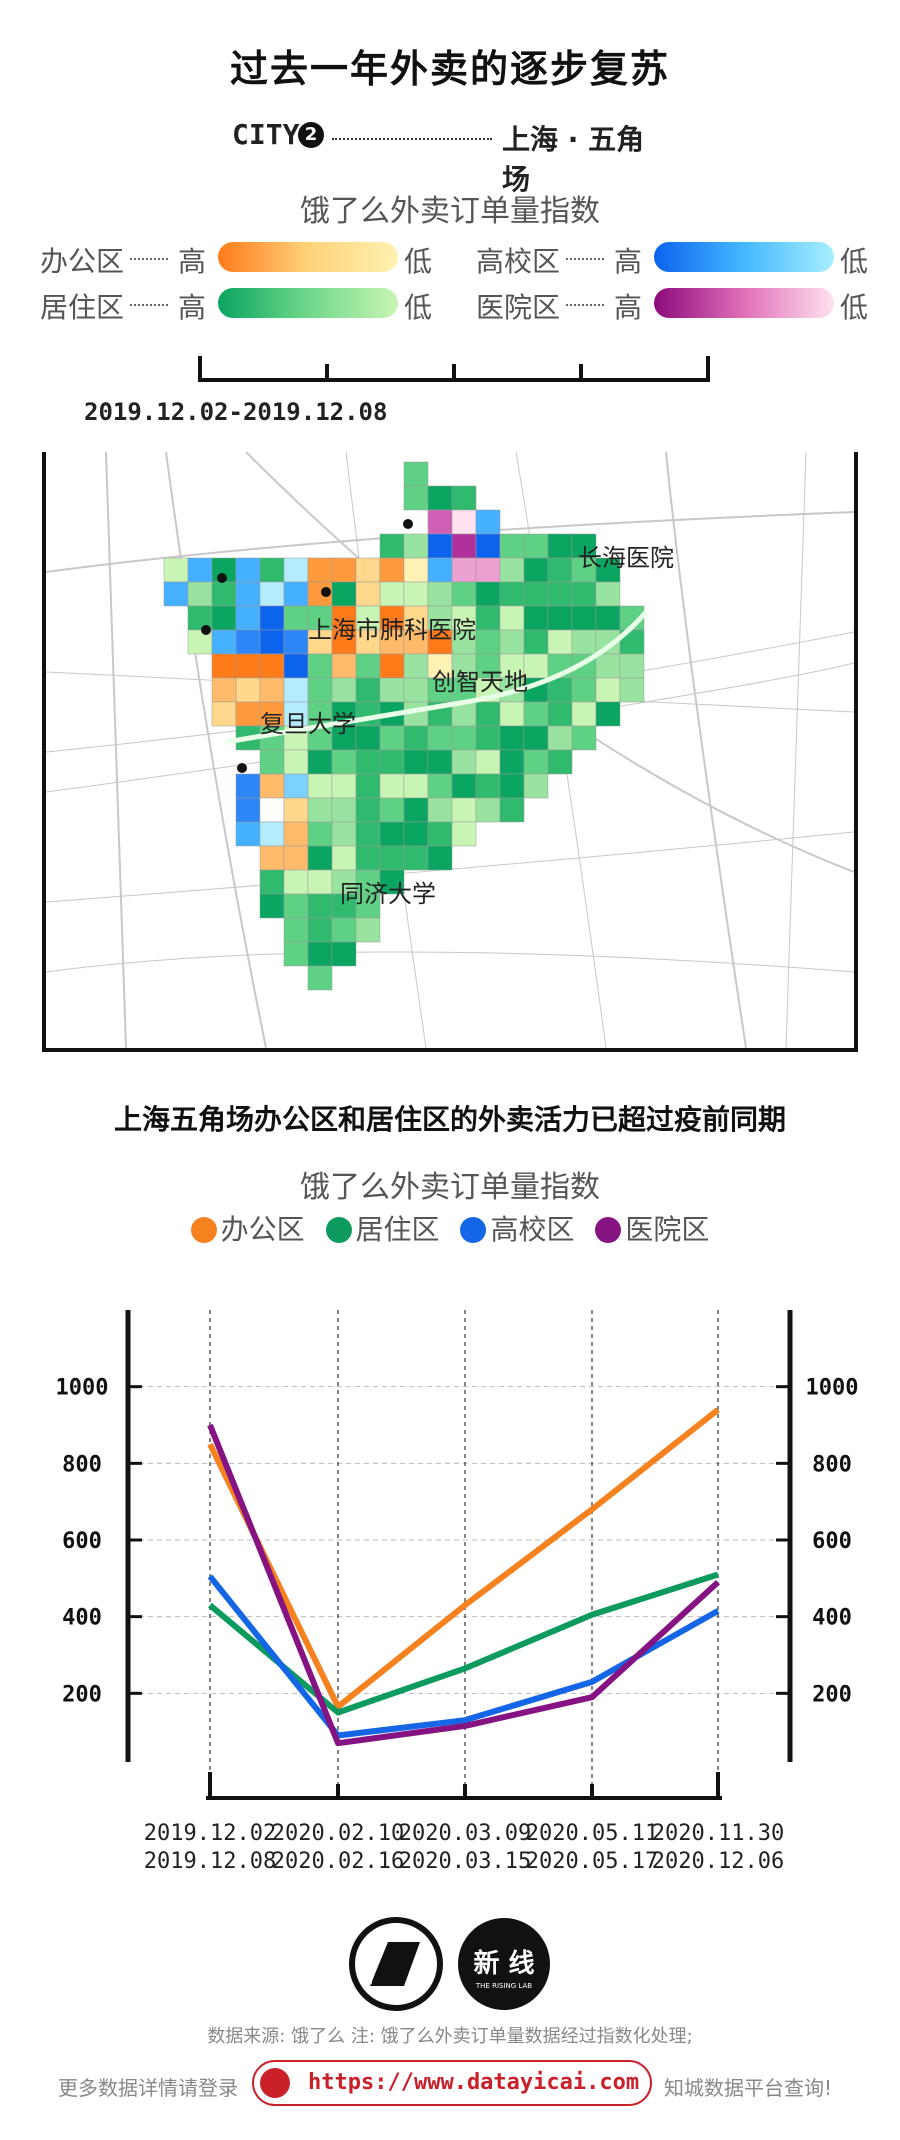 The image size is (900, 2140). I want to click on city-number-badge: 2, so click(311, 135).